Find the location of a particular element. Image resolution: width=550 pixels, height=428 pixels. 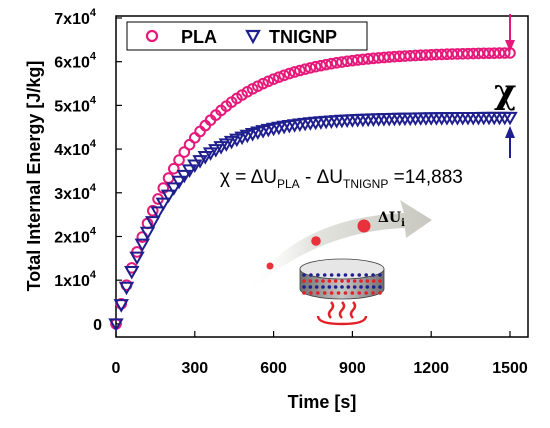

eq-prefix: χ = ΔU is located at coordinates (248, 177).